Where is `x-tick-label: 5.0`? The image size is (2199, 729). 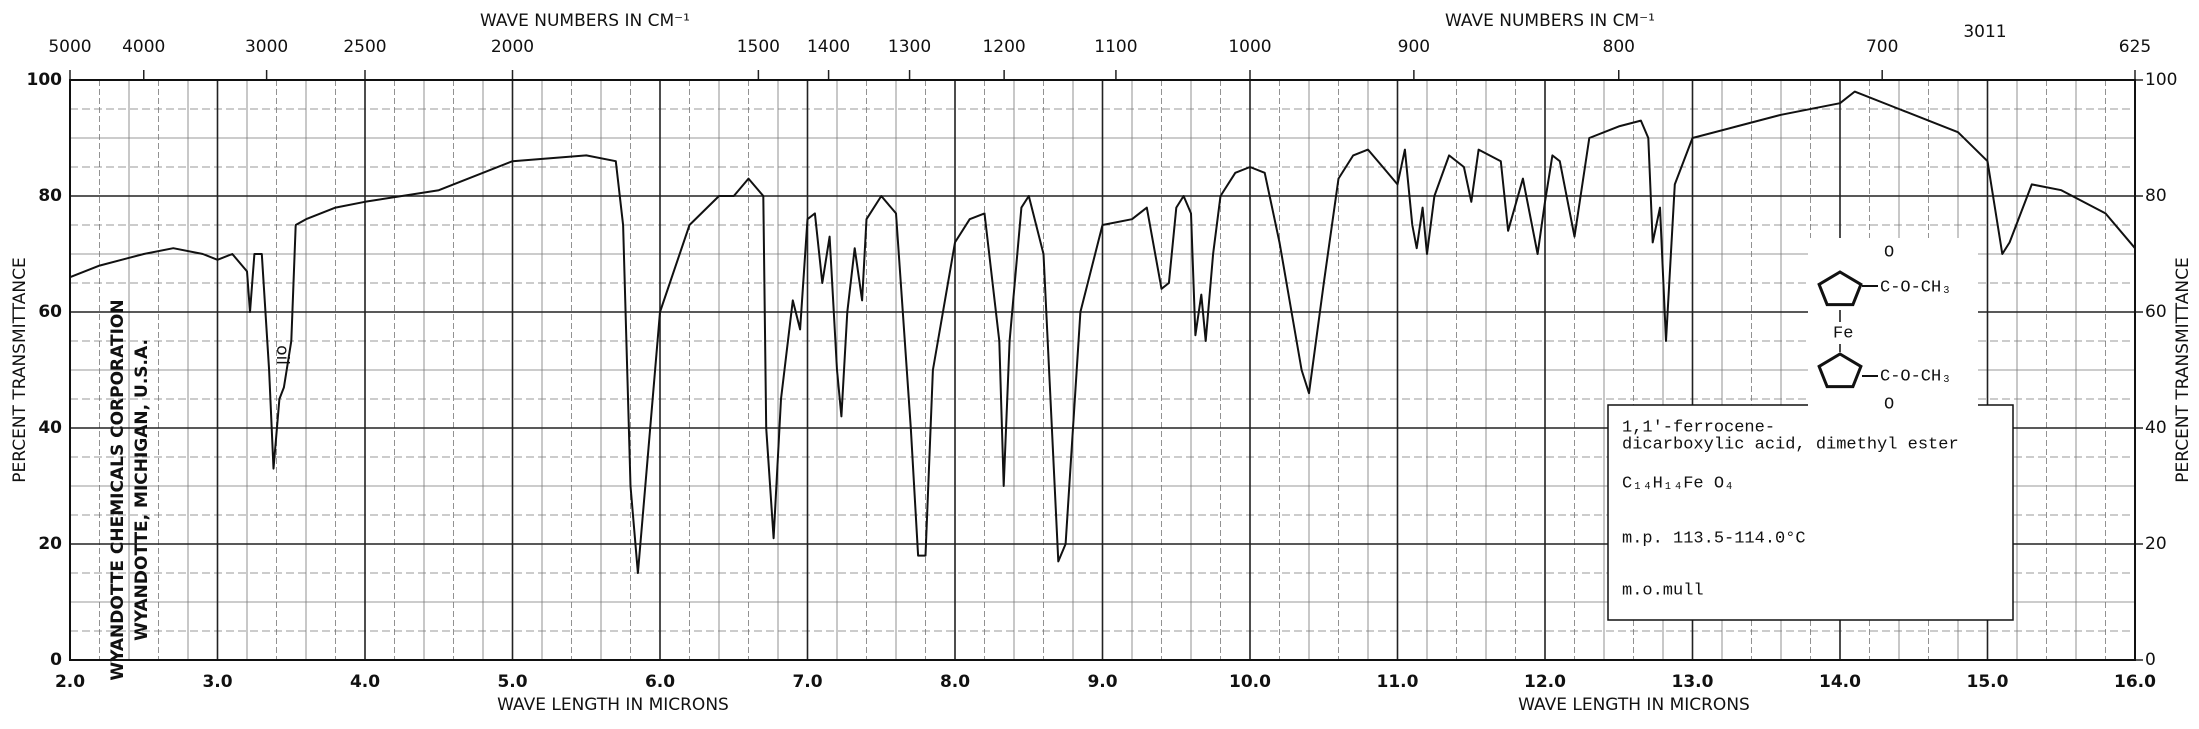
x-tick-label: 5.0 is located at coordinates (512, 682).